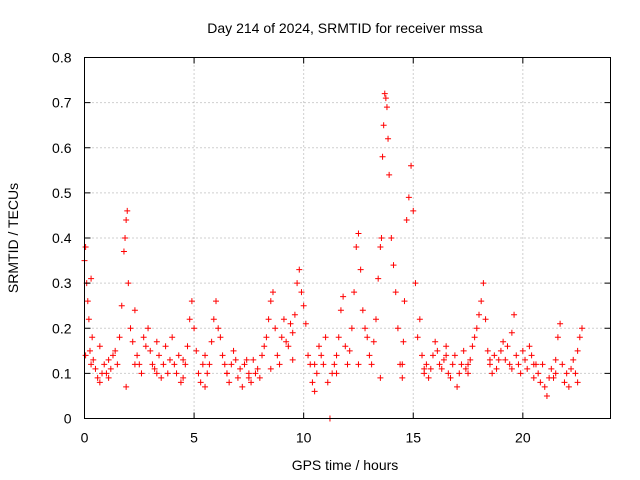  What do you see at coordinates (62, 193) in the screenshot?
I see `y-tick-label: 0.5` at bounding box center [62, 193].